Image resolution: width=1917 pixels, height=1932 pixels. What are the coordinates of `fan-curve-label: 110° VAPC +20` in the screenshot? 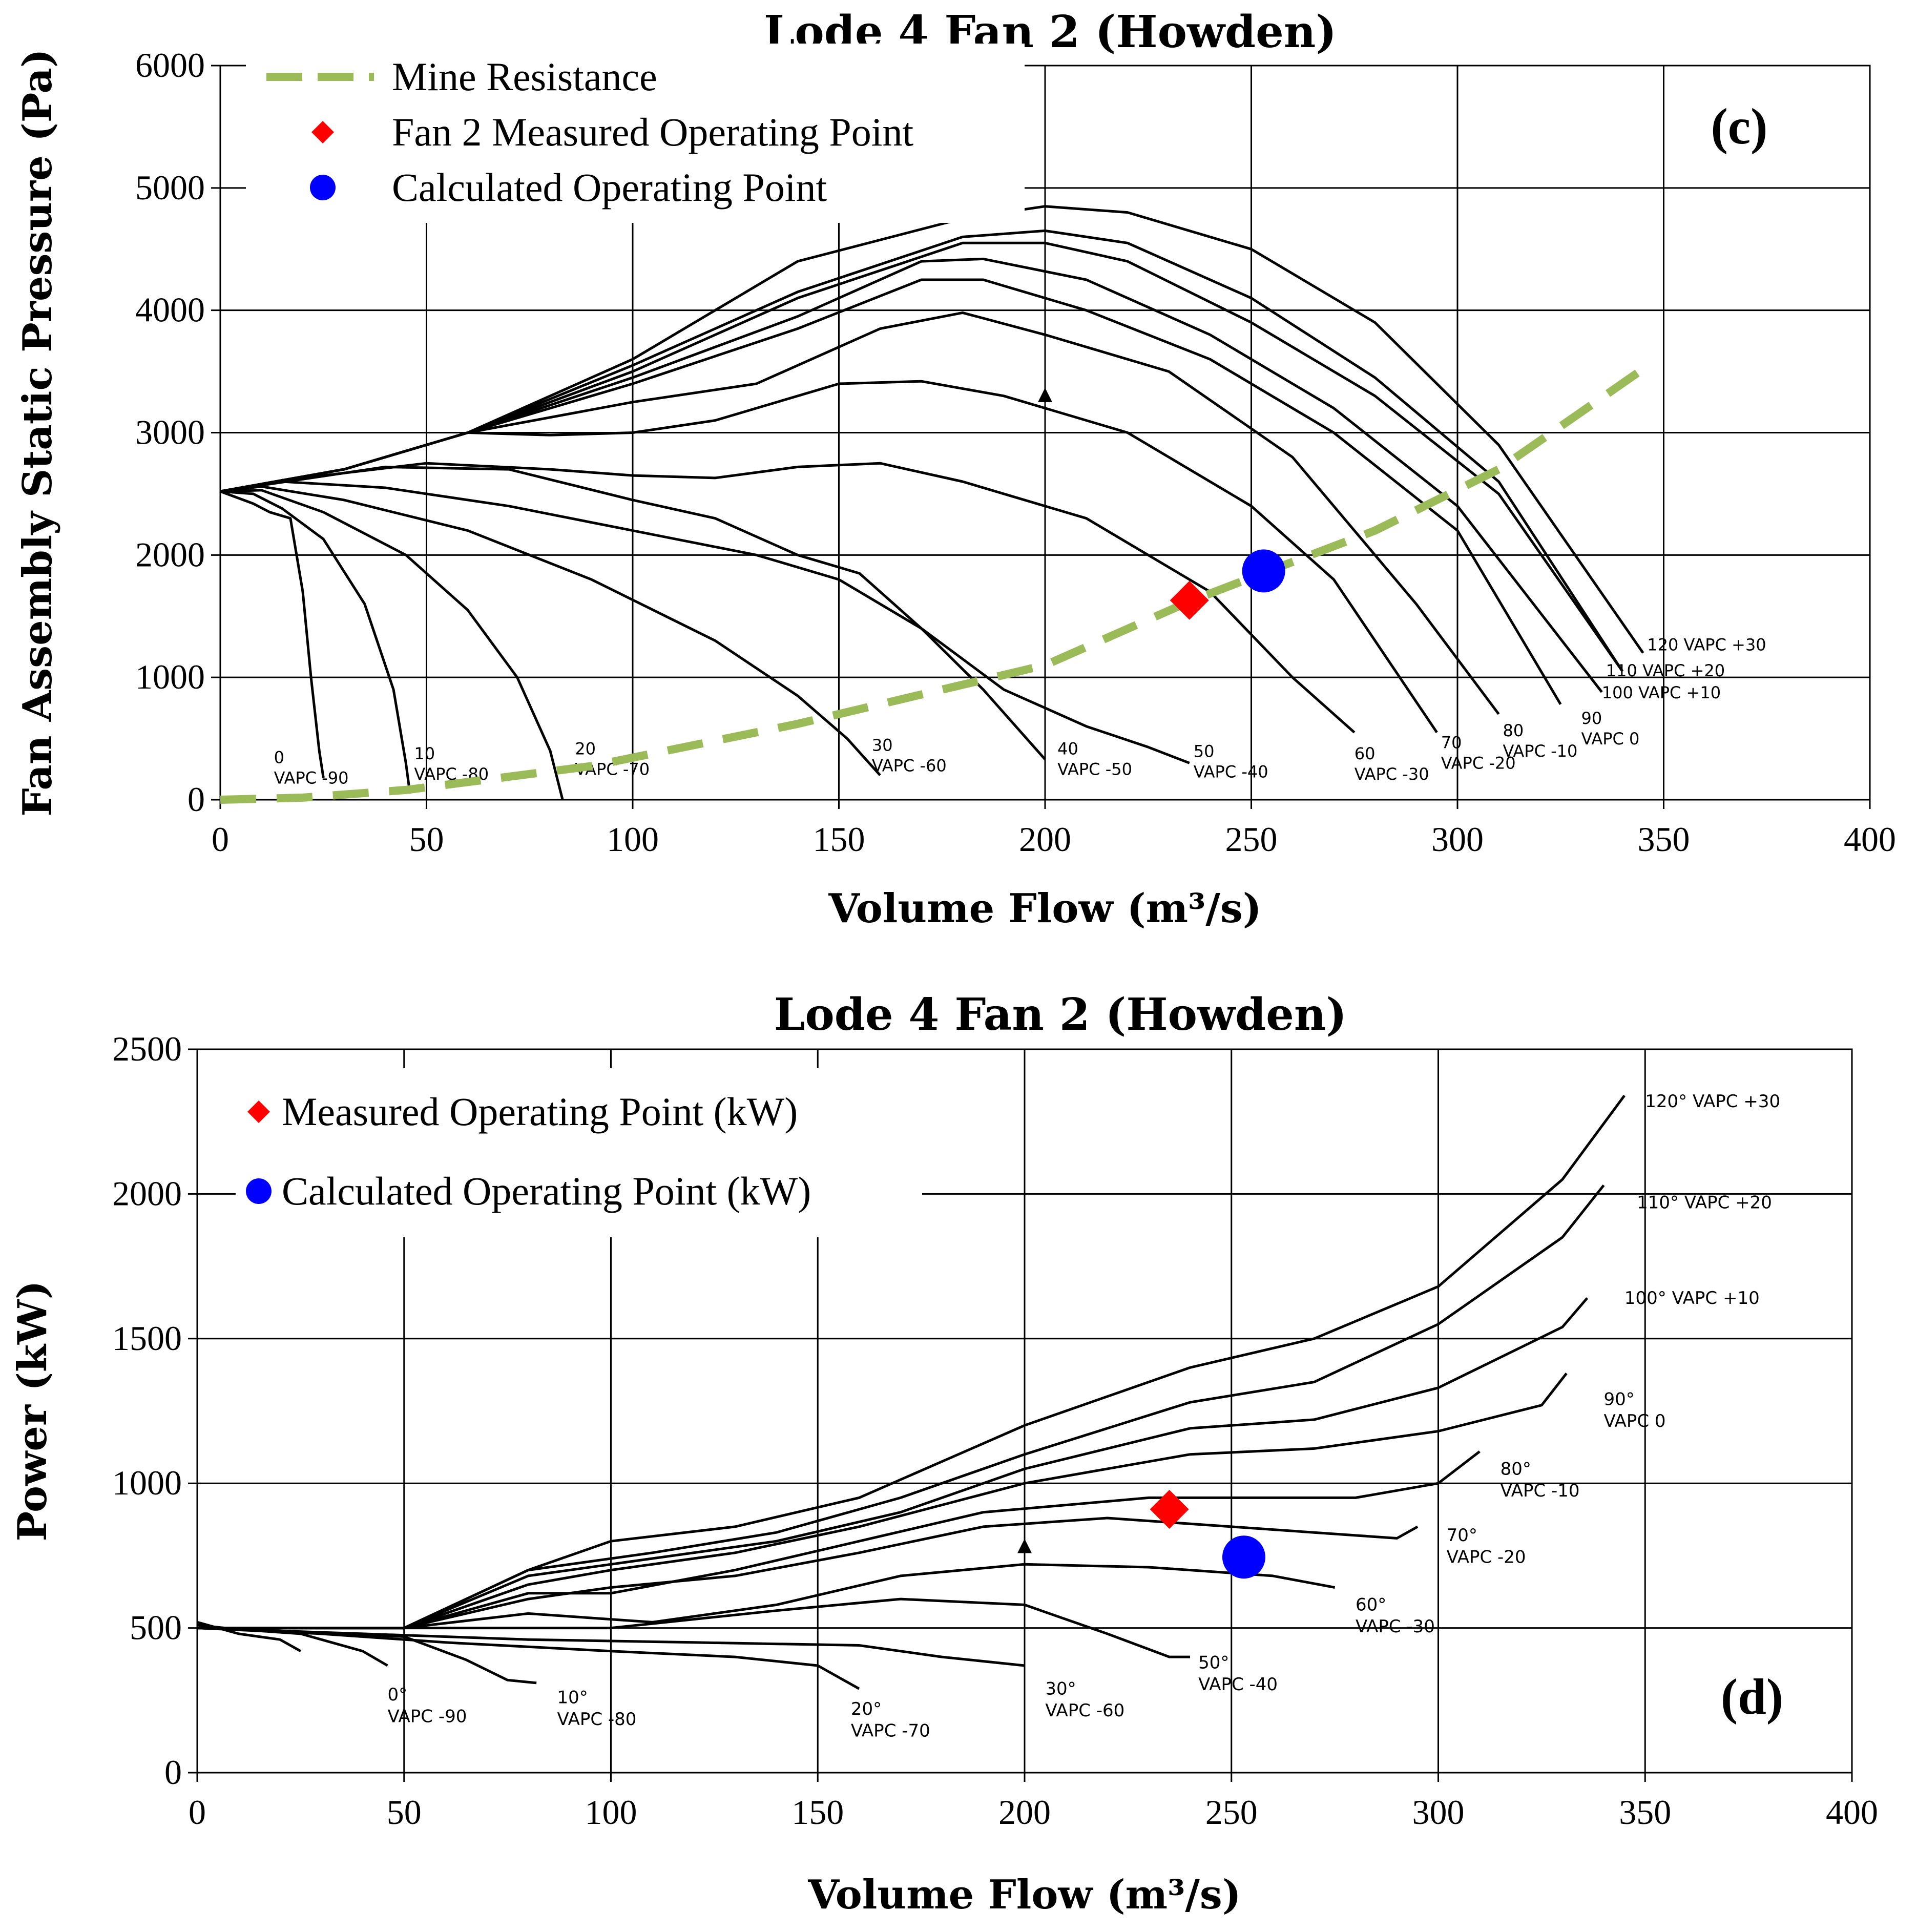 It's located at (1704, 1203).